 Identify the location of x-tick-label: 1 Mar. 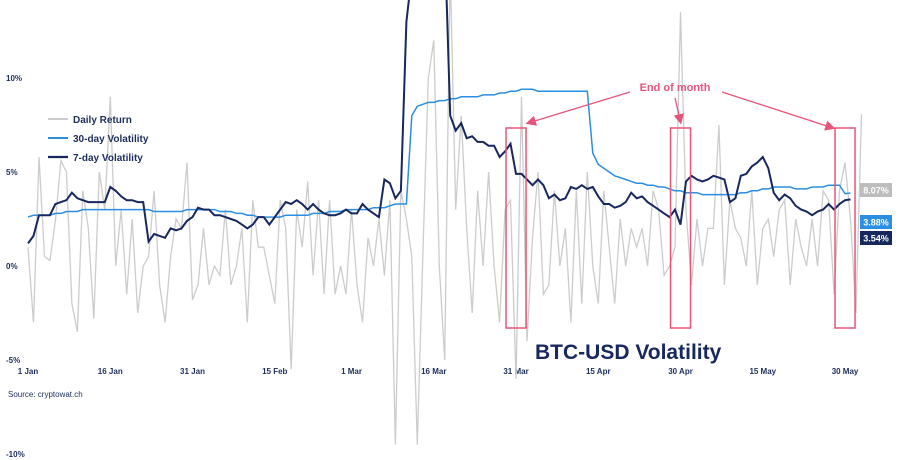
(351, 371).